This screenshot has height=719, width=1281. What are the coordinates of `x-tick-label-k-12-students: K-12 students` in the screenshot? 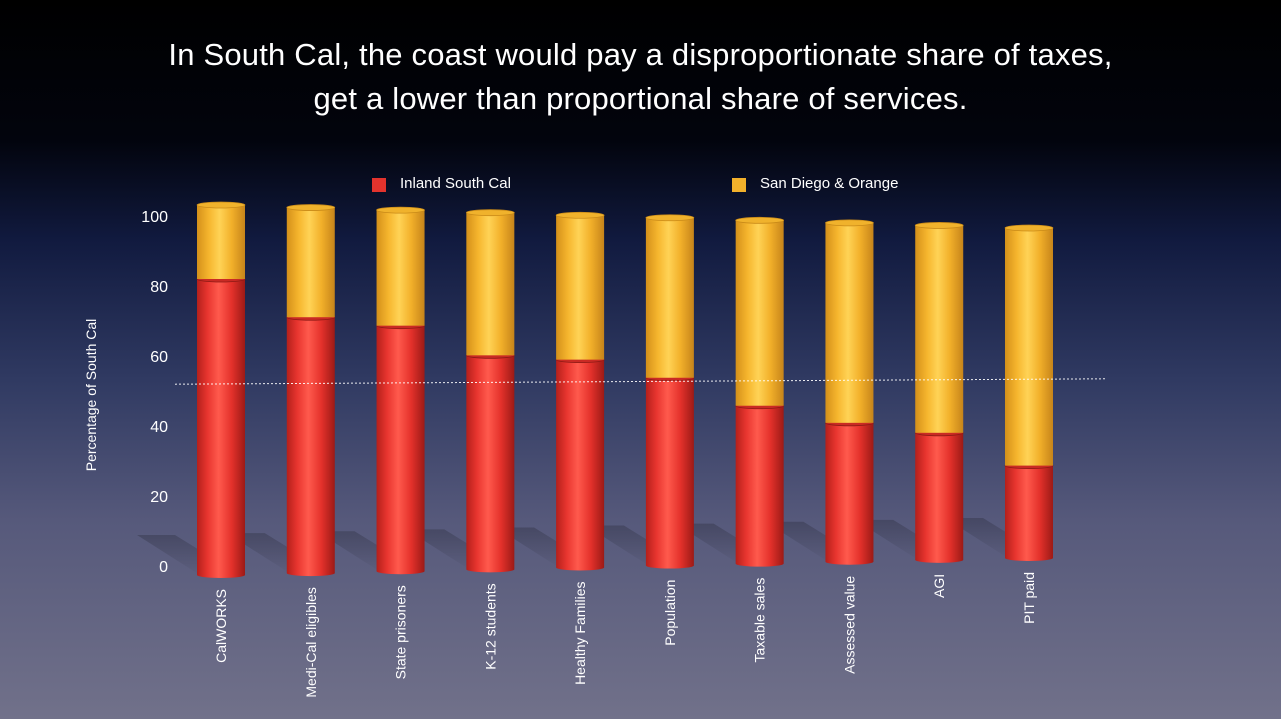 It's located at (490, 626).